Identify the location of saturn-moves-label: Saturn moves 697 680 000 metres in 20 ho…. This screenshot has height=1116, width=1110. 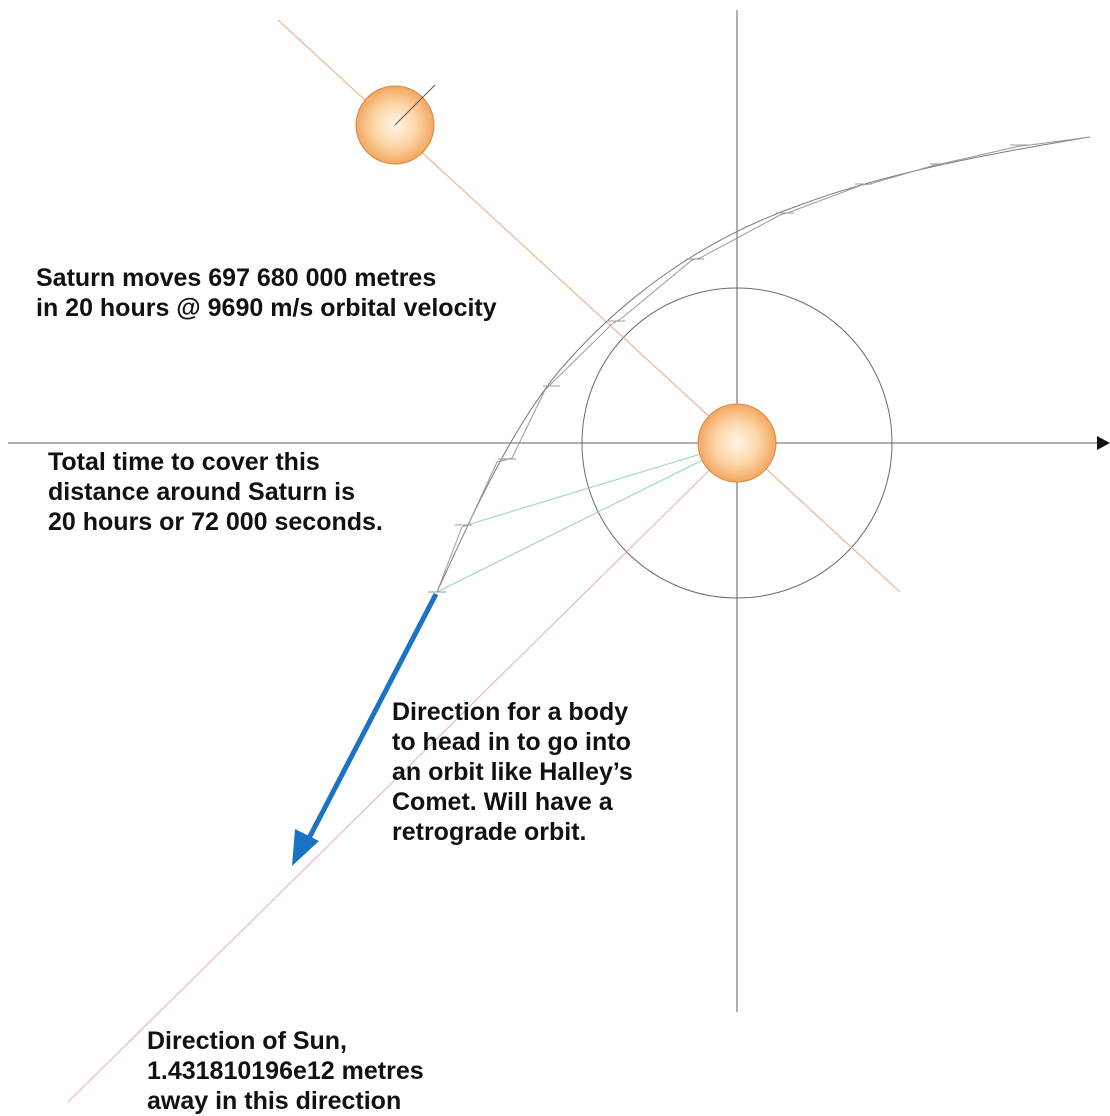
(266, 293).